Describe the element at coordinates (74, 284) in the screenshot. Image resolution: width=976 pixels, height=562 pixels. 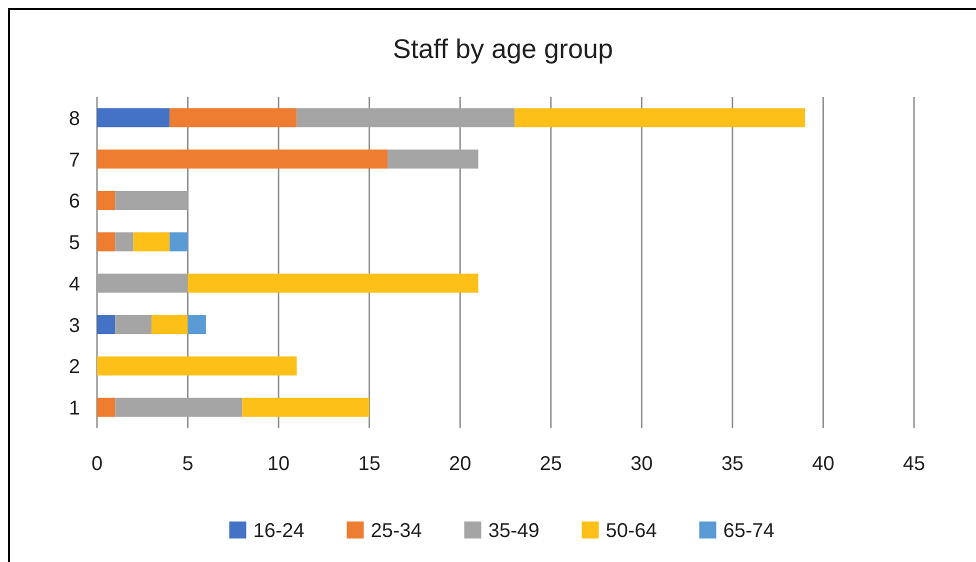
I see `y-tick-label: 4` at that location.